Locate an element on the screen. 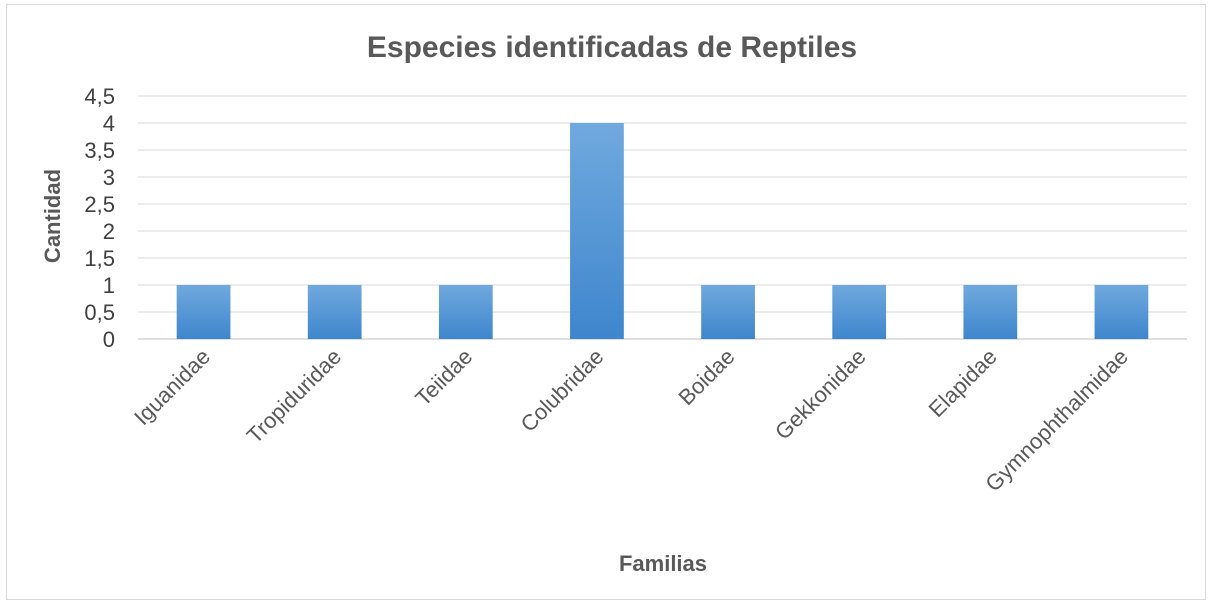 The height and width of the screenshot is (605, 1213). y-tick-label: 2 is located at coordinates (109, 231).